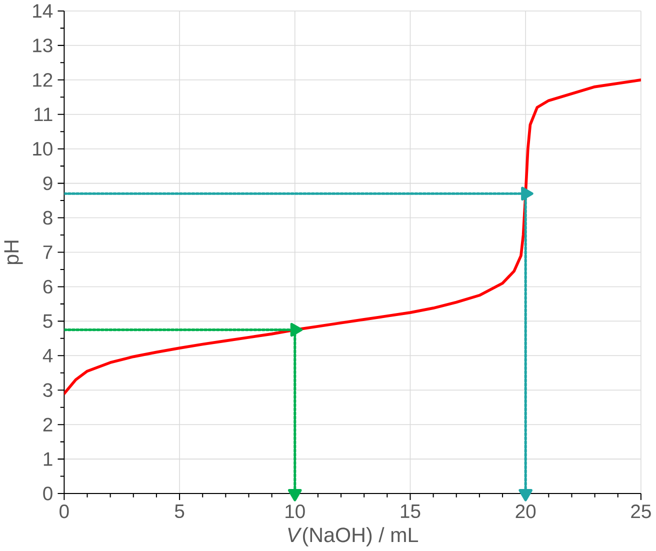 This screenshot has height=551, width=656. I want to click on y-axis-title: pH, so click(13, 252).